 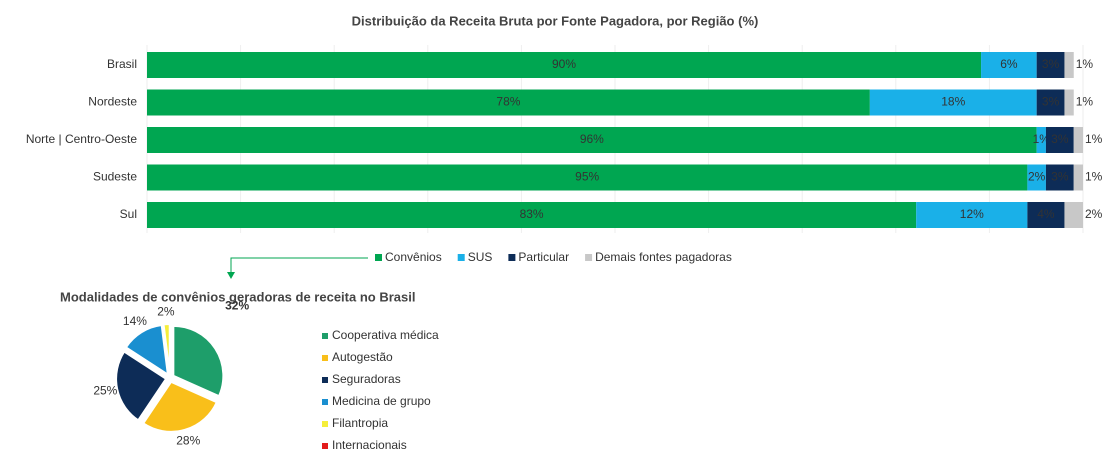 I want to click on legend-label: Convênios, so click(x=413, y=257).